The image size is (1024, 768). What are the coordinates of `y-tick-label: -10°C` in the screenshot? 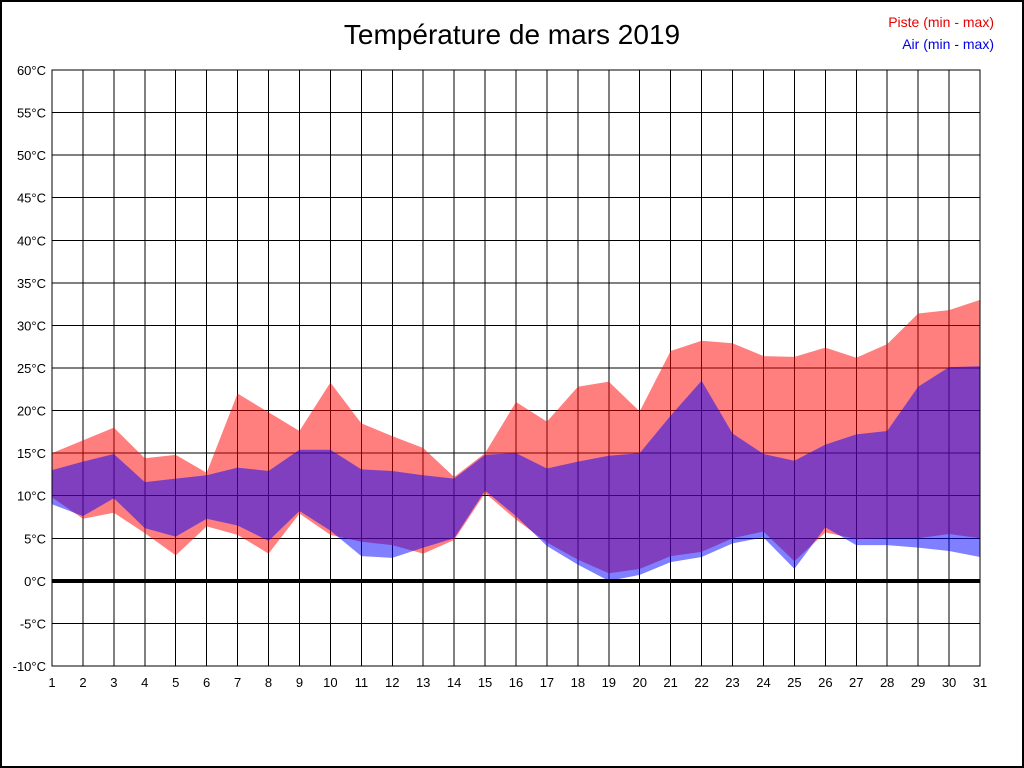 It's located at (29, 666).